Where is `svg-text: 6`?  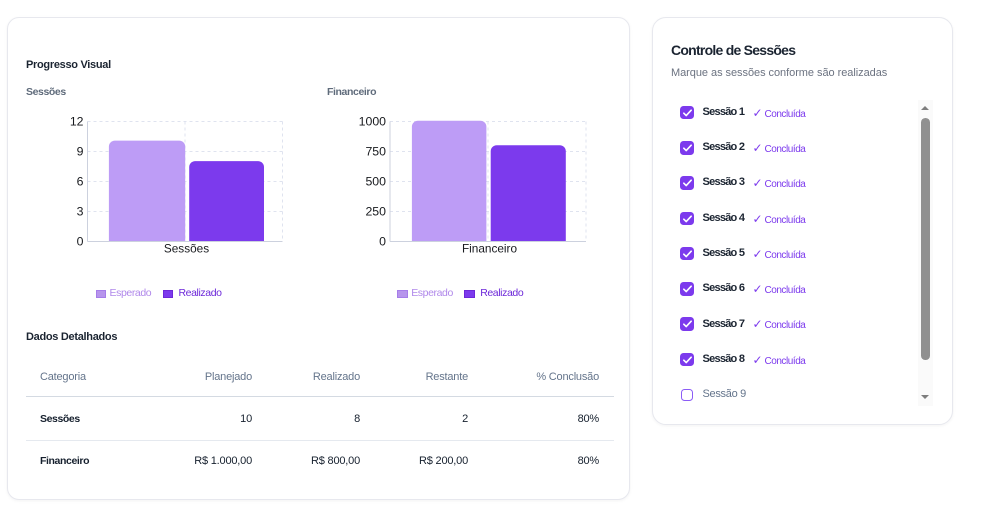 svg-text: 6 is located at coordinates (80, 182).